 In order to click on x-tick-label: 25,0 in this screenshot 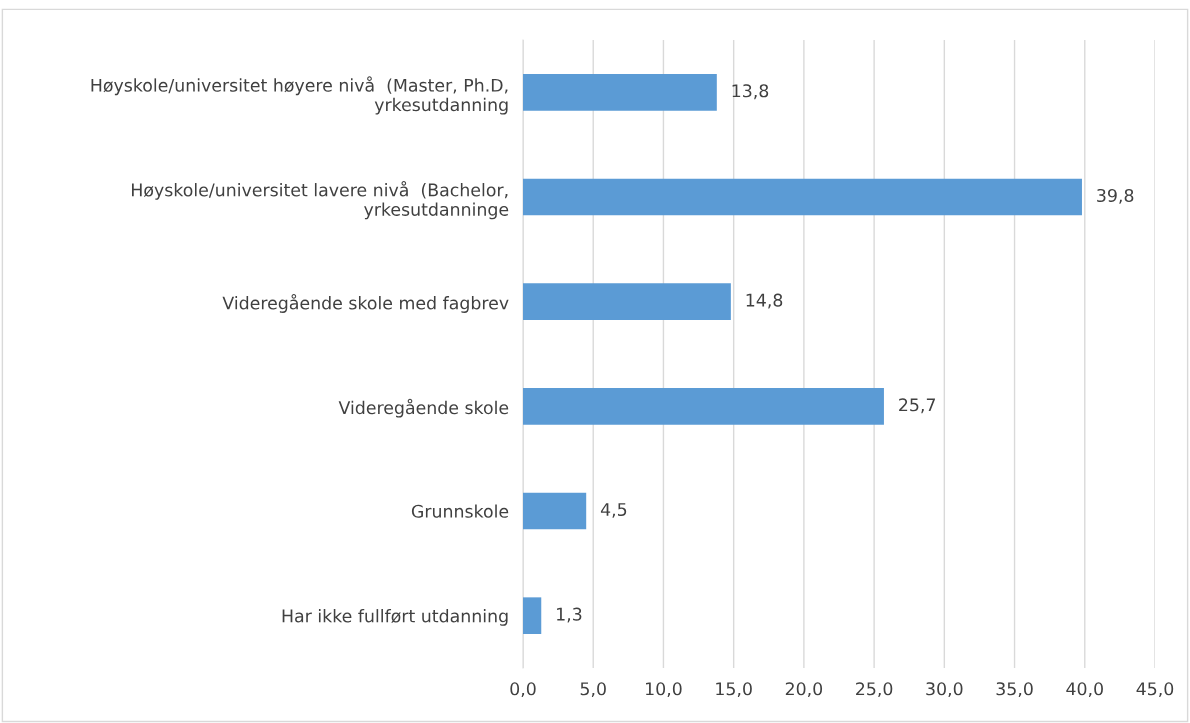, I will do `click(874, 690)`.